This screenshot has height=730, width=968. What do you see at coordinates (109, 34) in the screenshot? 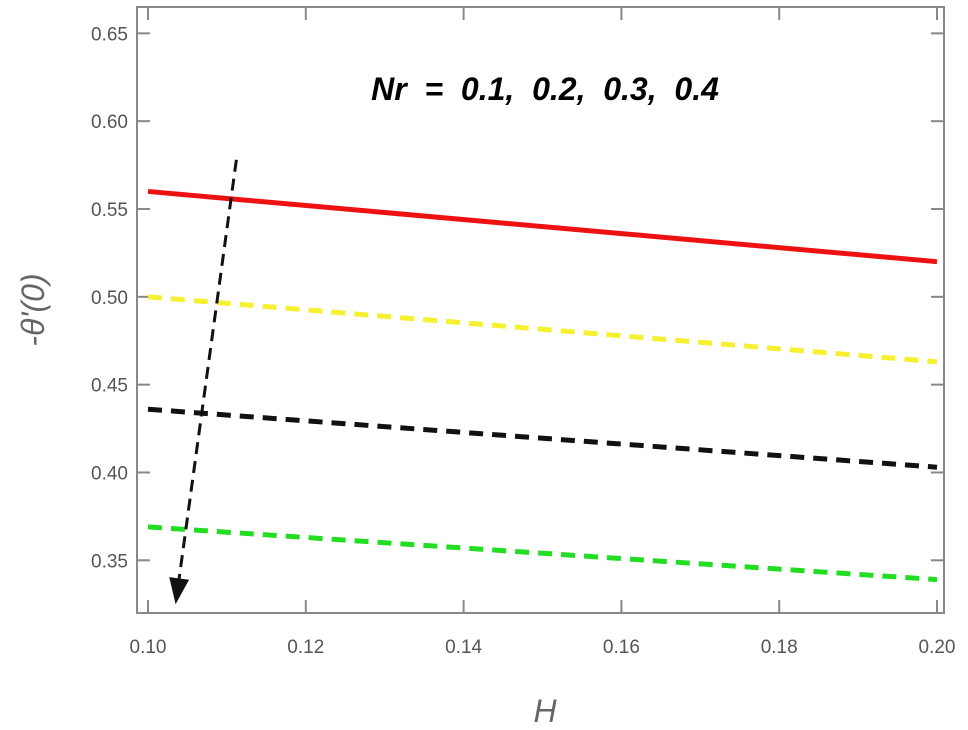
I see `y-tick-label: 0.65` at bounding box center [109, 34].